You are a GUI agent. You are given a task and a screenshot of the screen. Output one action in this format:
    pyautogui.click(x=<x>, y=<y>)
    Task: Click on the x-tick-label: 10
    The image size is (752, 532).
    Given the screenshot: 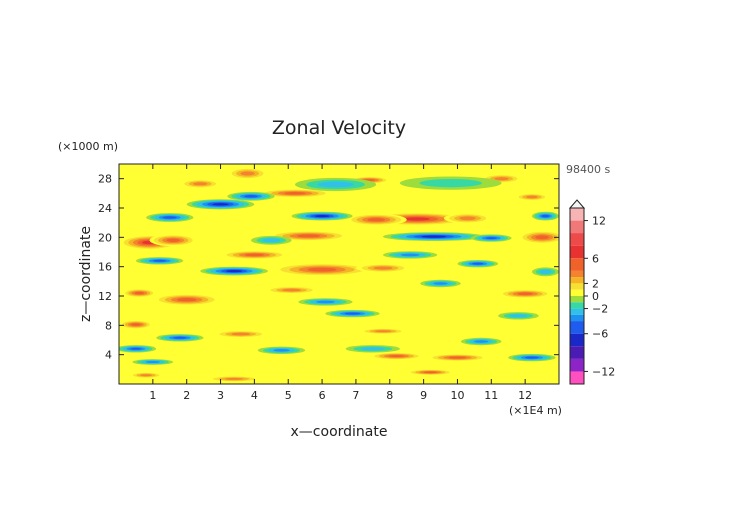 What is the action you would take?
    pyautogui.click(x=457, y=395)
    